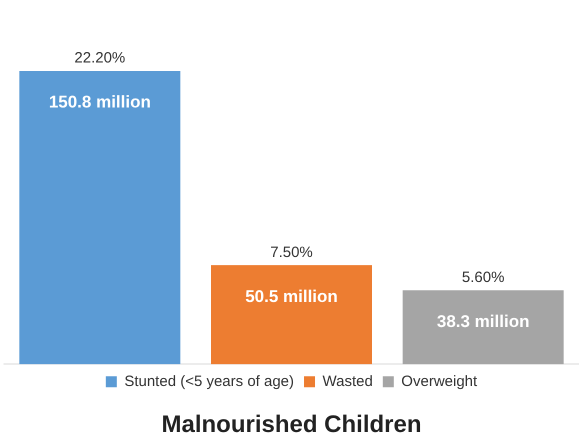  Describe the element at coordinates (483, 277) in the screenshot. I see `data-label: 5.60%` at that location.